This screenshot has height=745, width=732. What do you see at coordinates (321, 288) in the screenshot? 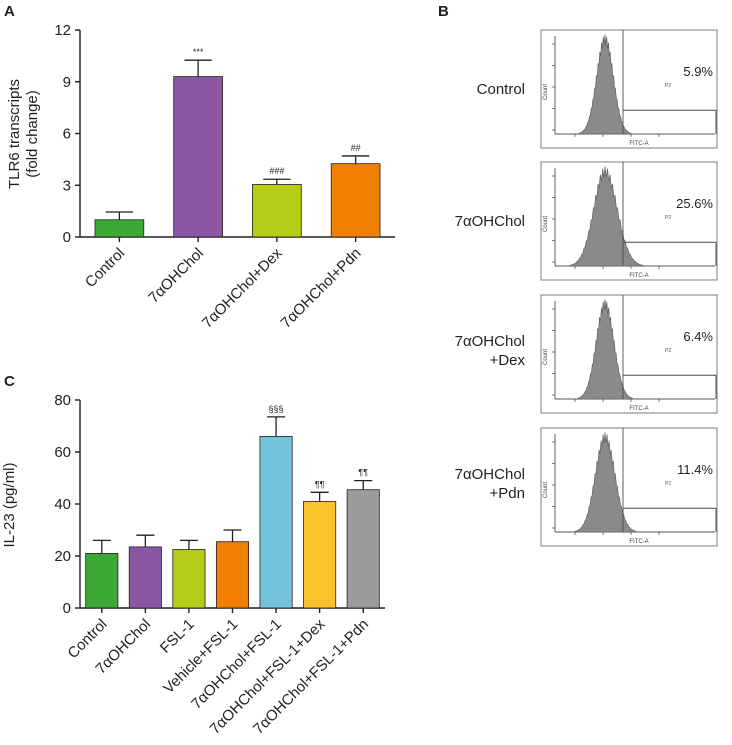
I see `x-category-label: 7αOHChol+Pdn` at bounding box center [321, 288].